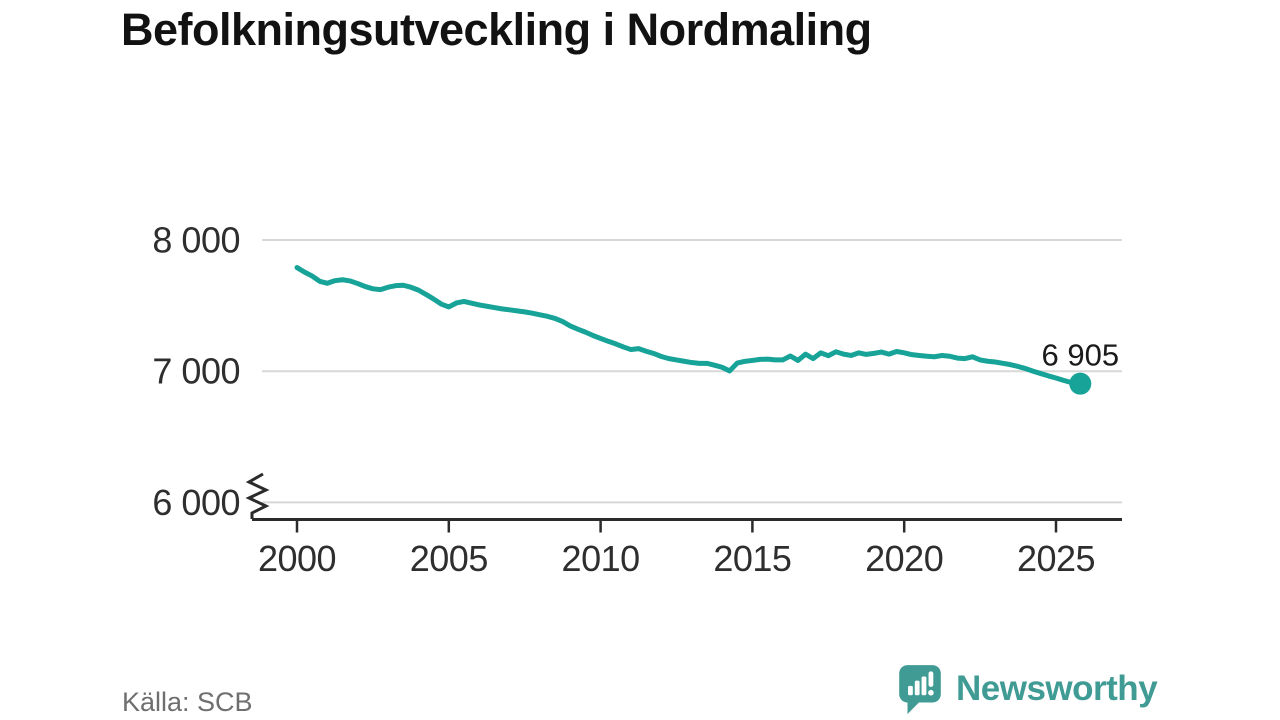 The width and height of the screenshot is (1280, 720). I want to click on y-axis-labels: 8 000 7 000 6 000, so click(196, 371).